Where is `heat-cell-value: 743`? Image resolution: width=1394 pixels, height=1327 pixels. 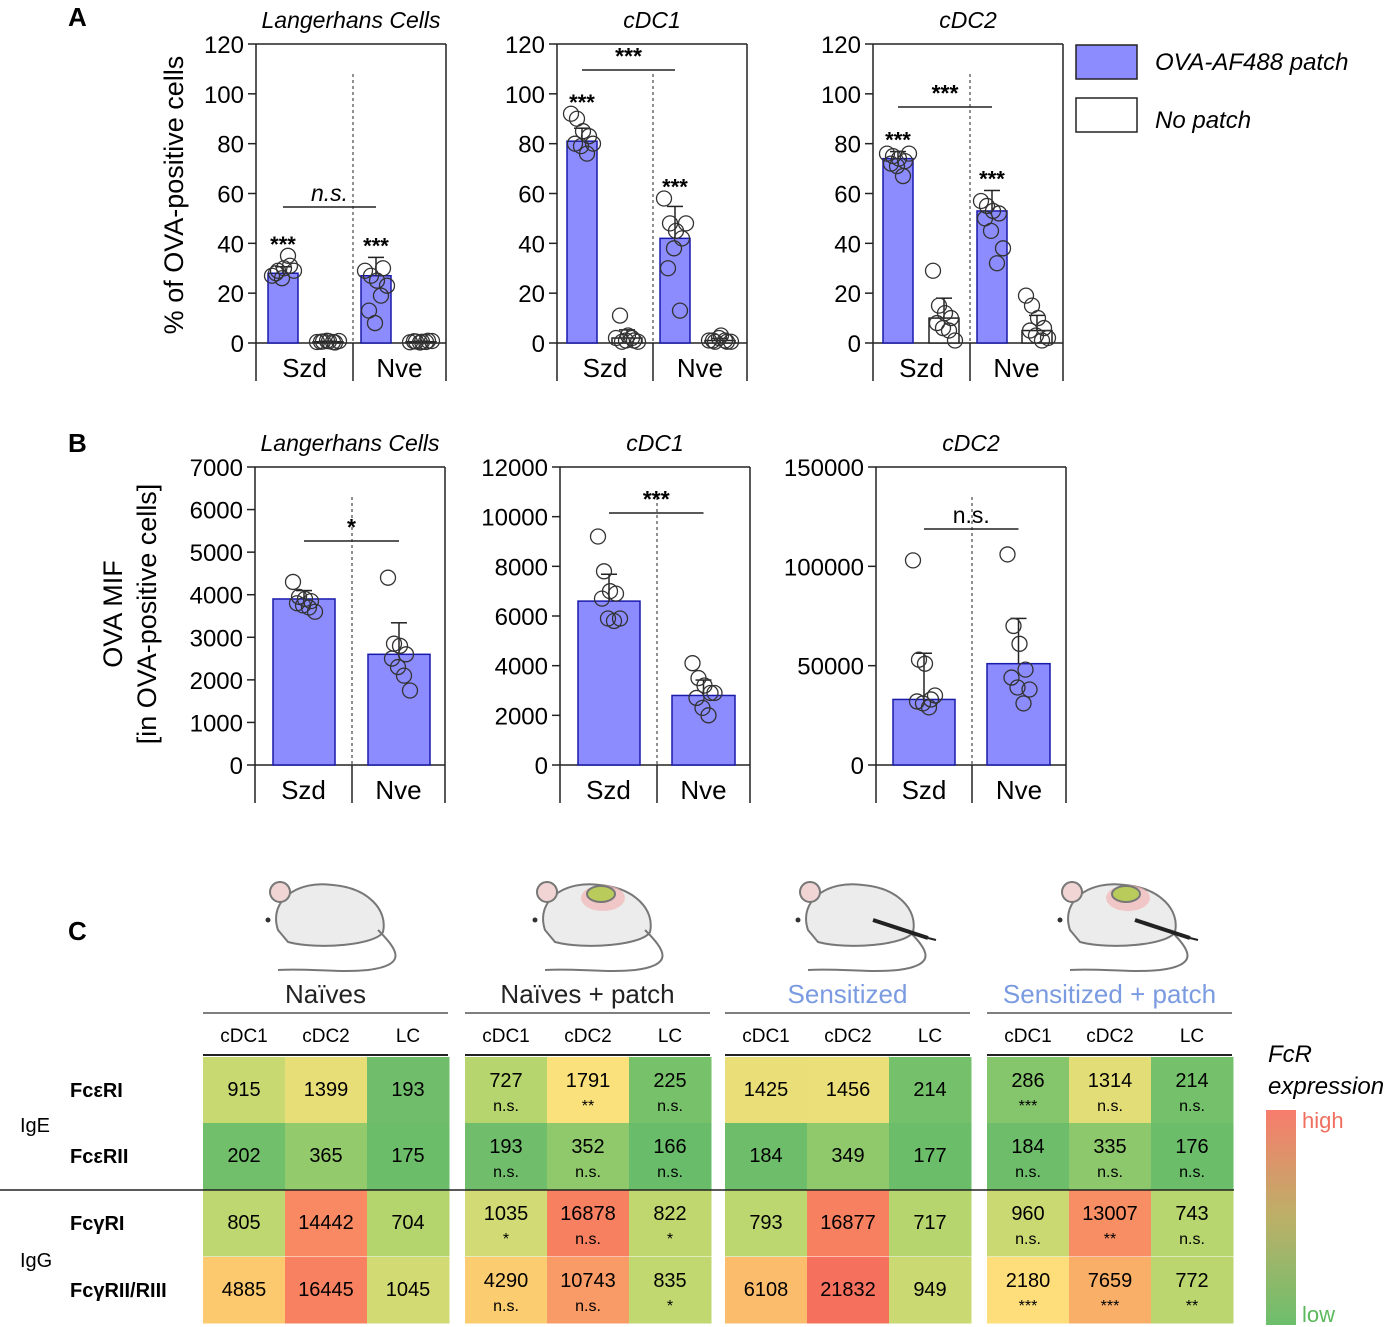 heat-cell-value: 743 is located at coordinates (1191, 1214).